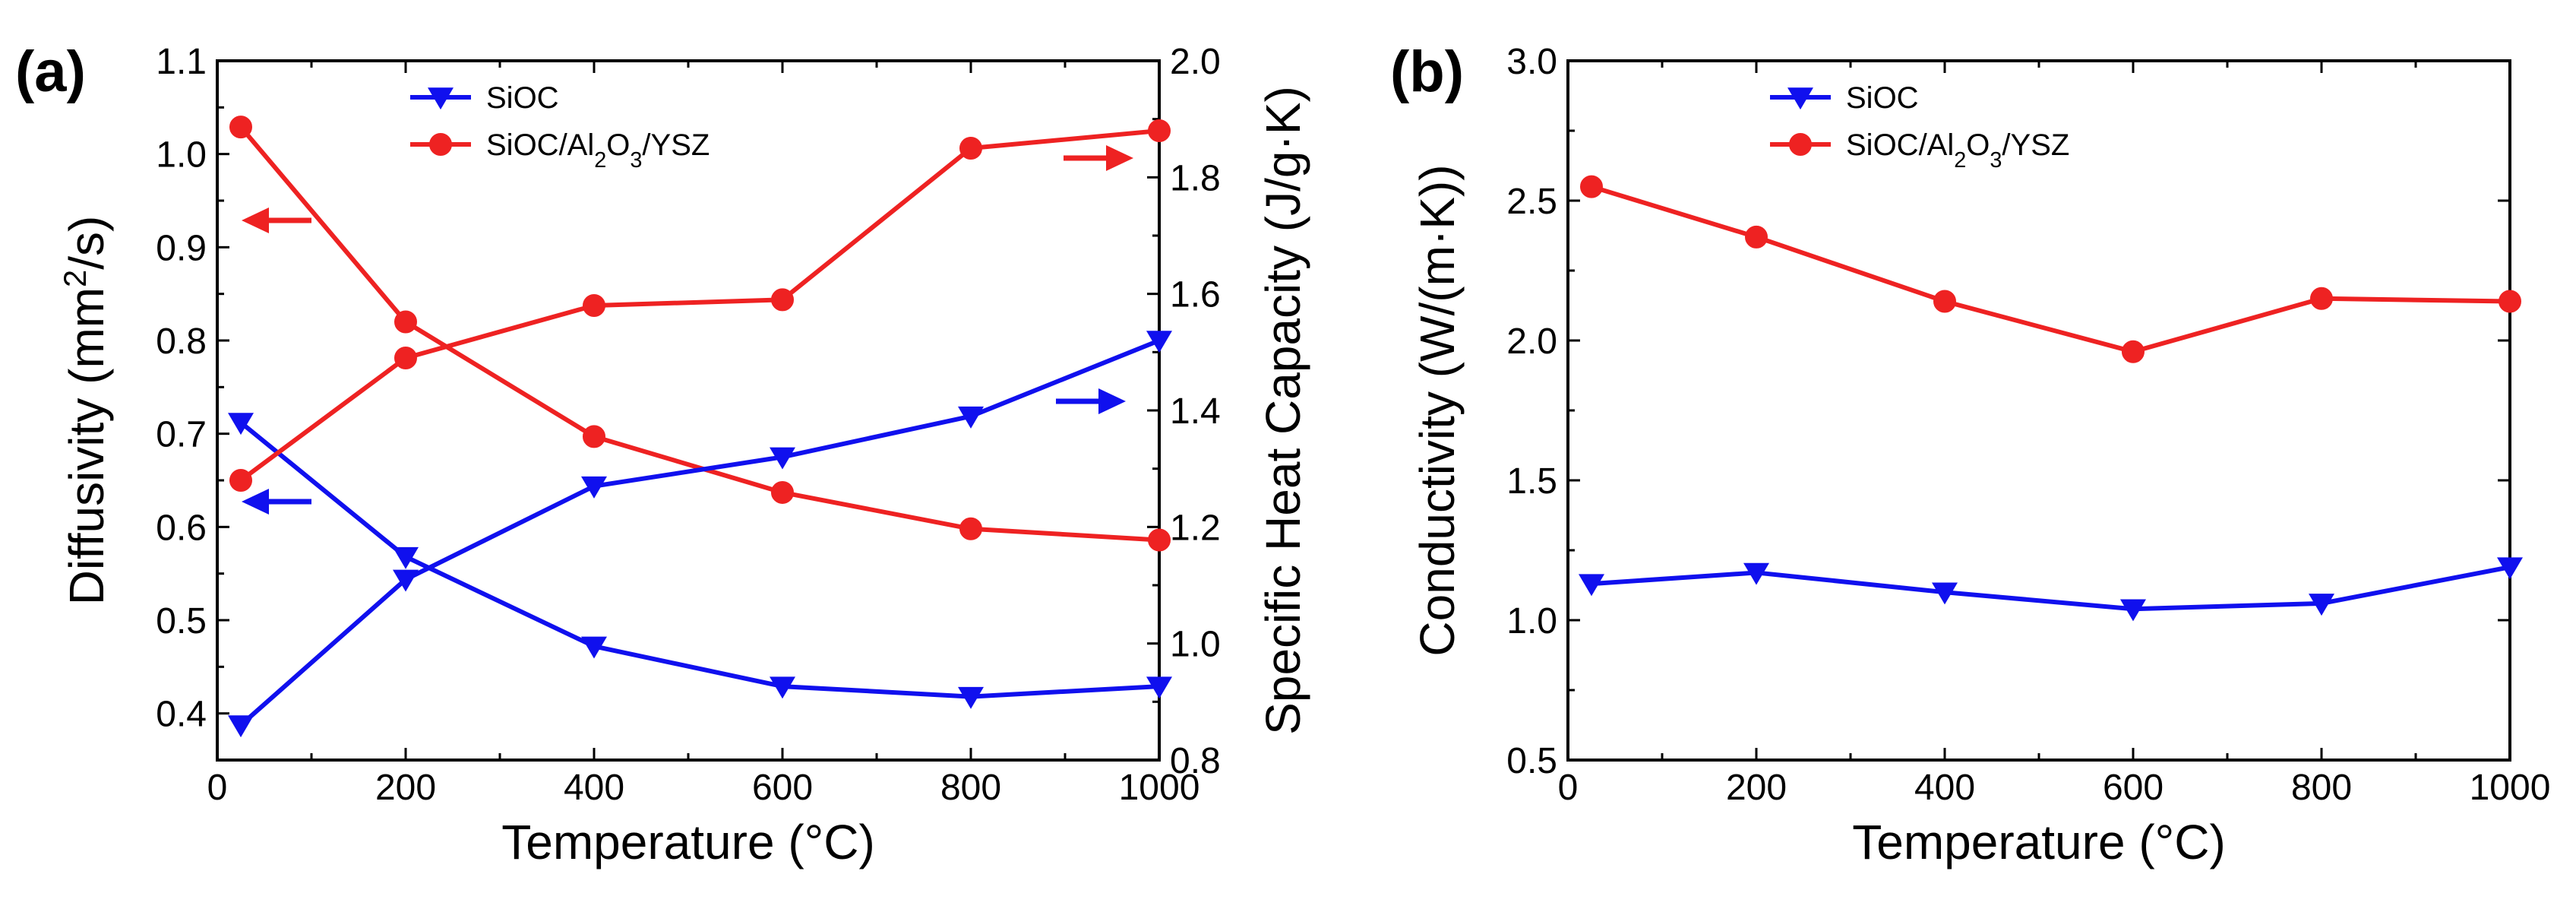 Image resolution: width=2576 pixels, height=909 pixels. Describe the element at coordinates (181, 435) in the screenshot. I see `y-tick-label: 0.7` at that location.